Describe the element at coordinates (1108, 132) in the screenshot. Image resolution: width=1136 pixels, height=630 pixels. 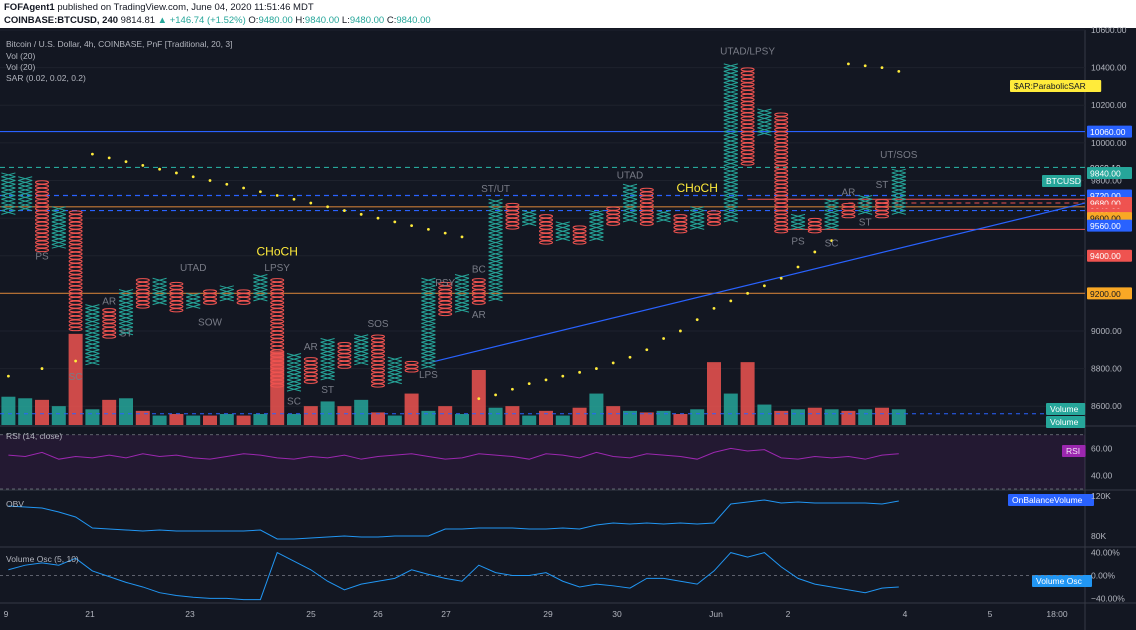
I see `price-label-text: 10060.00` at that location.